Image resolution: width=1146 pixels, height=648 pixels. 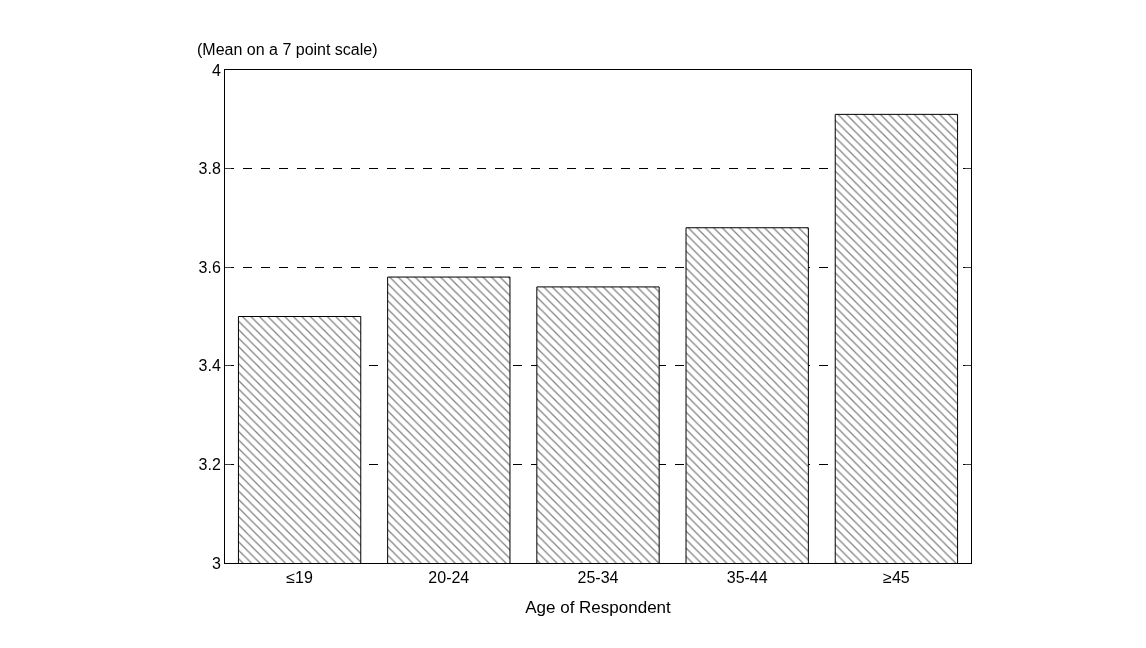 What do you see at coordinates (209, 169) in the screenshot?
I see `y-tick-label: 3.8` at bounding box center [209, 169].